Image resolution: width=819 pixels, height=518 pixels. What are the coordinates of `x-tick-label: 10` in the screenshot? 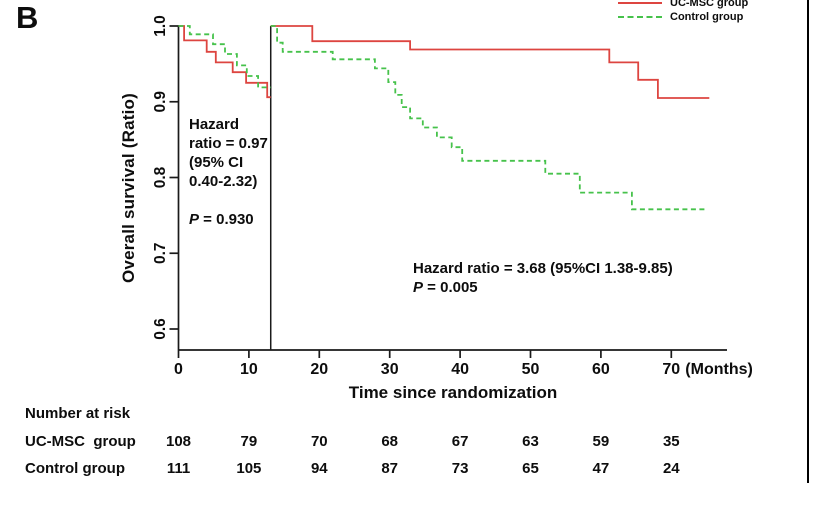 It's located at (249, 369).